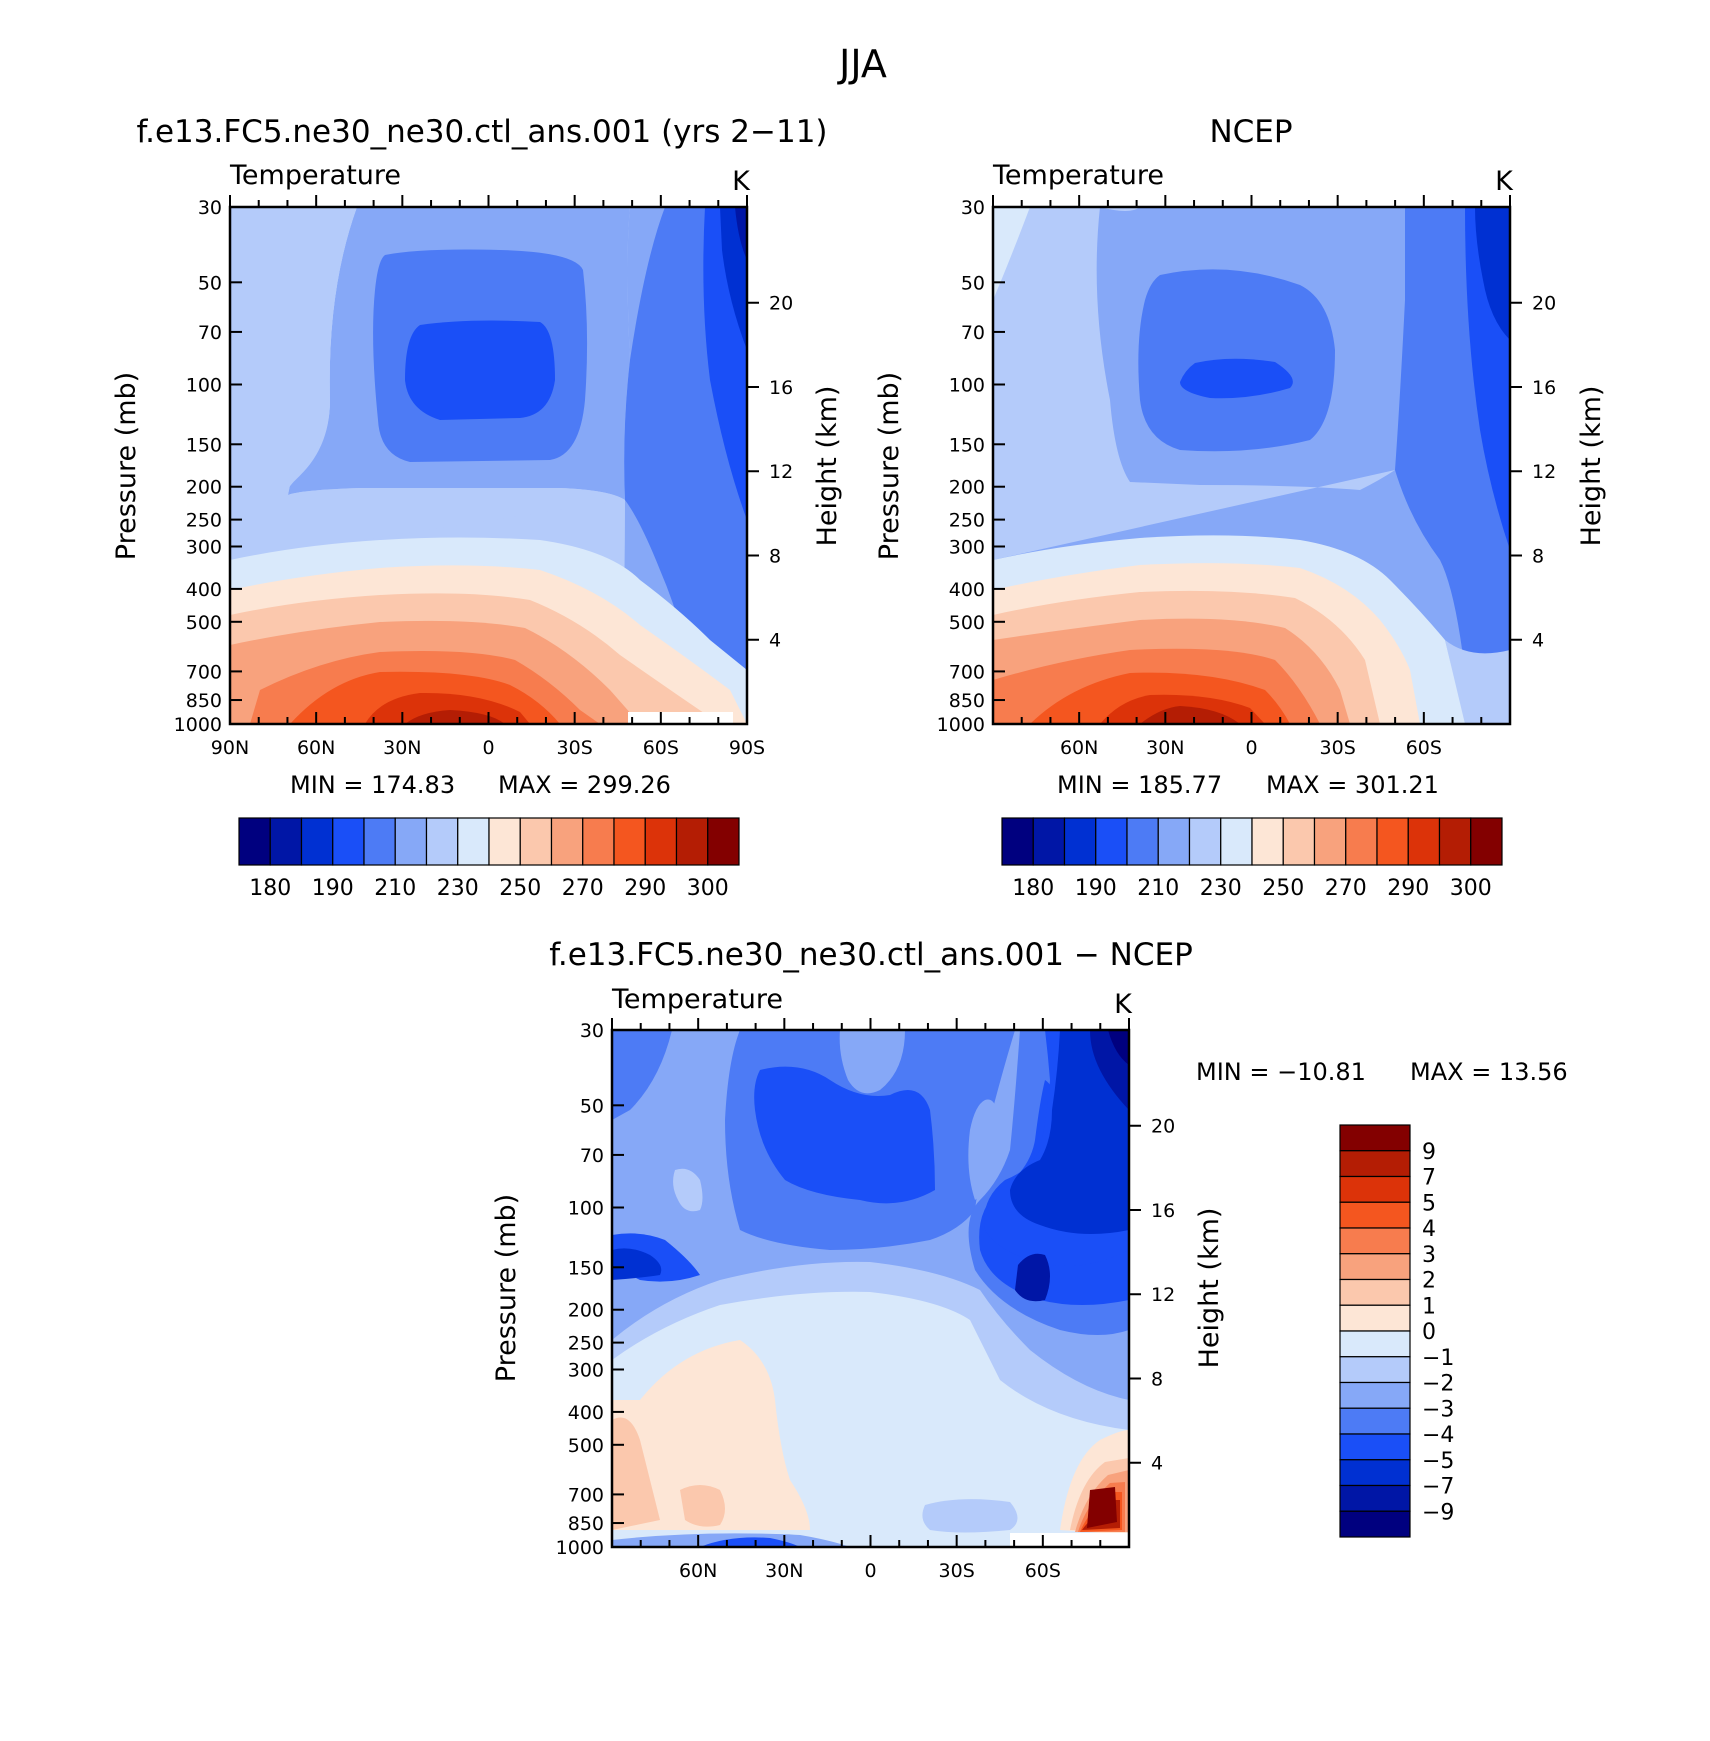  What do you see at coordinates (1283, 888) in the screenshot?
I see `colorbar-label: 250` at bounding box center [1283, 888].